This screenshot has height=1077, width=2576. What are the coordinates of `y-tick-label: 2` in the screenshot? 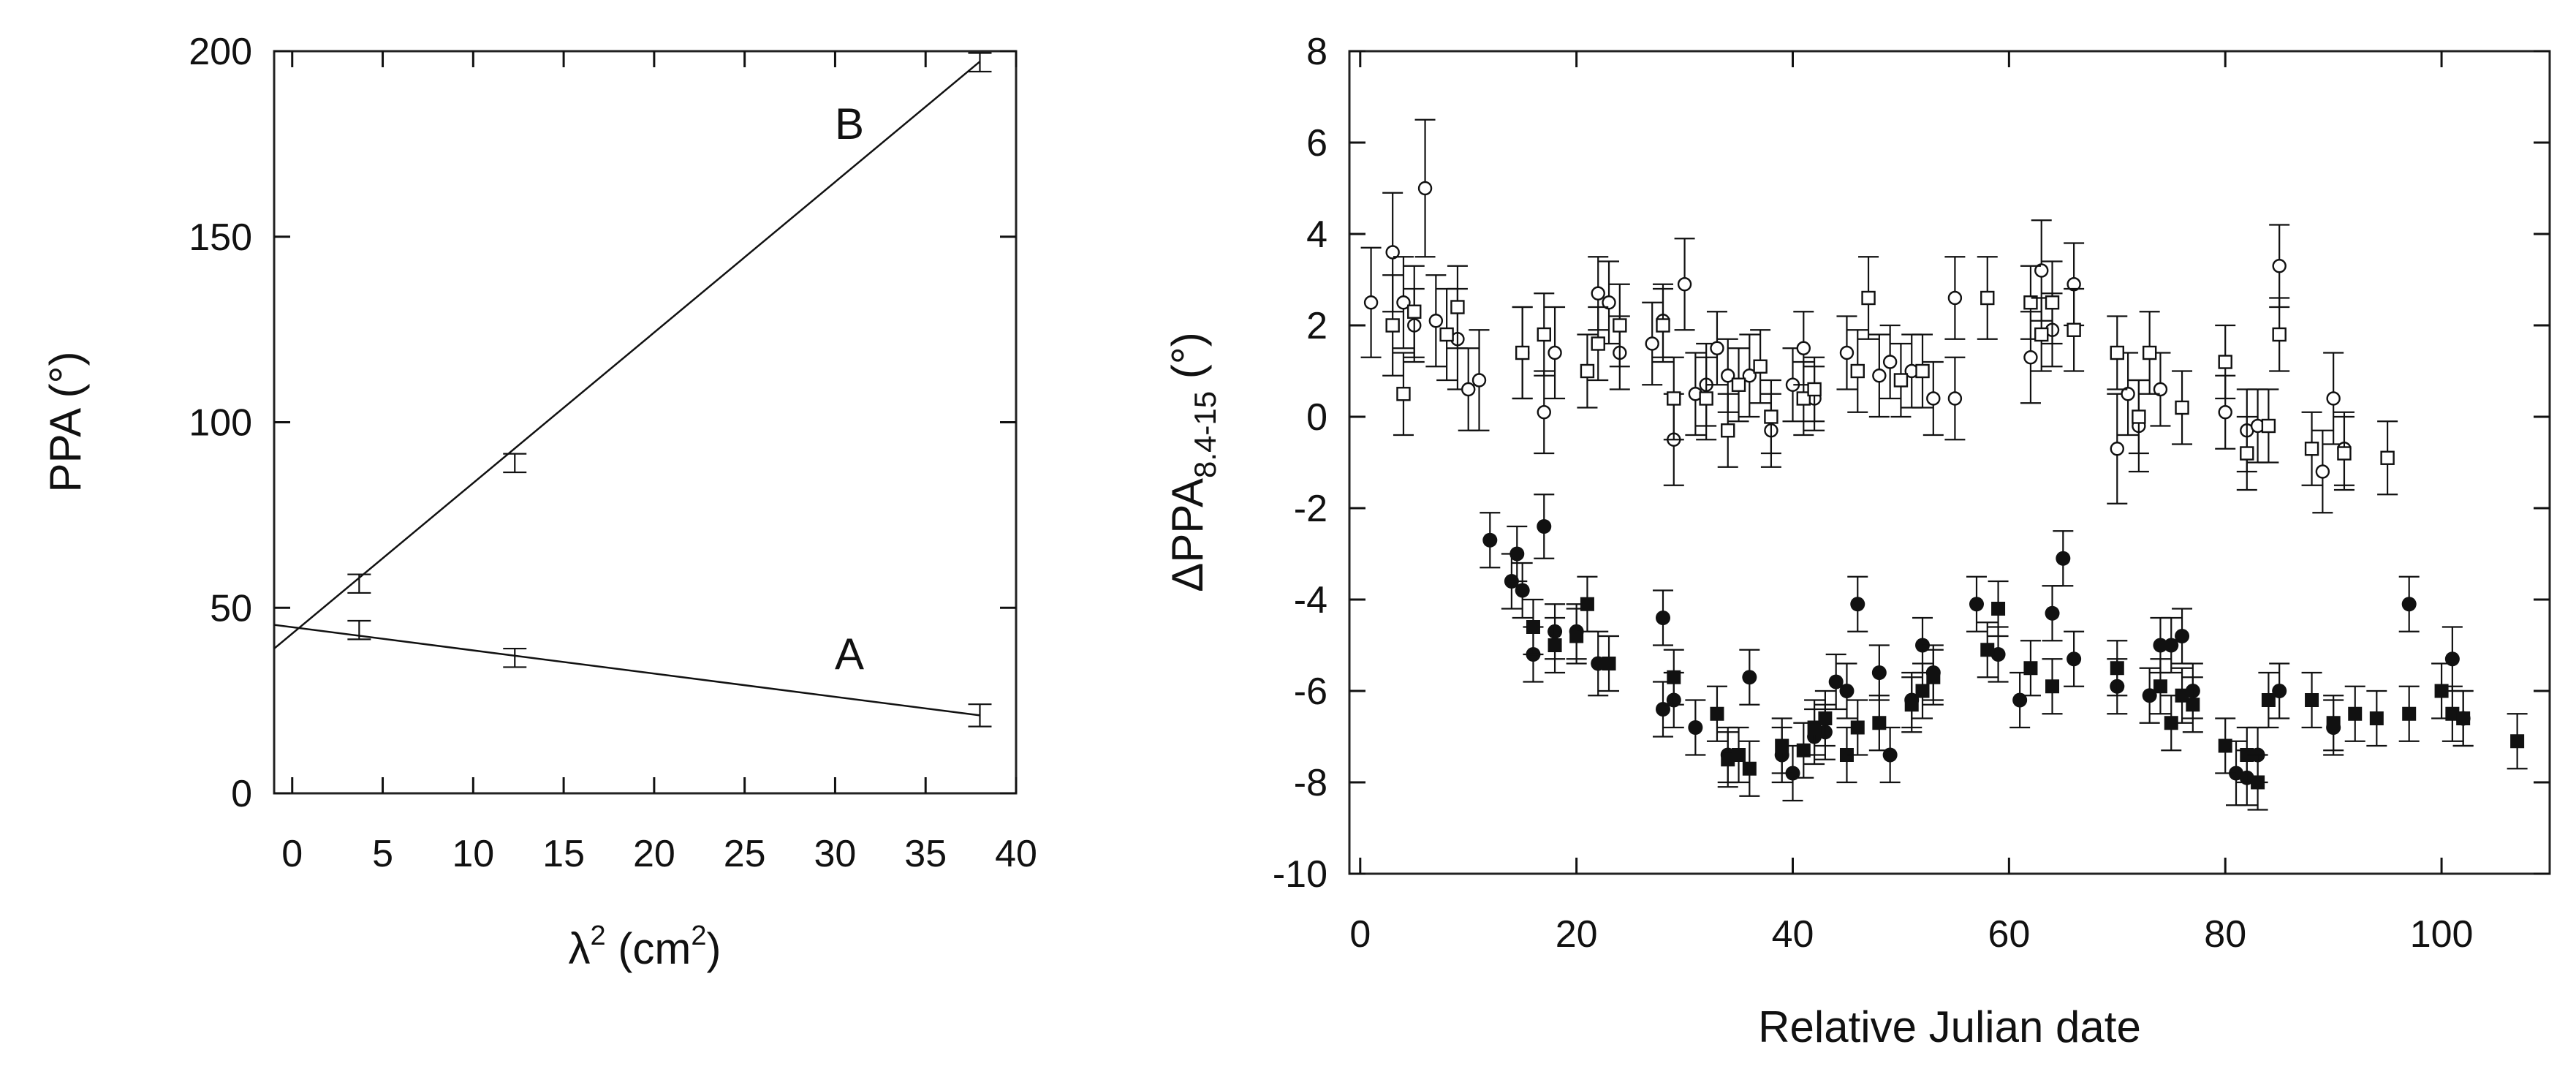 It's located at (1316, 326).